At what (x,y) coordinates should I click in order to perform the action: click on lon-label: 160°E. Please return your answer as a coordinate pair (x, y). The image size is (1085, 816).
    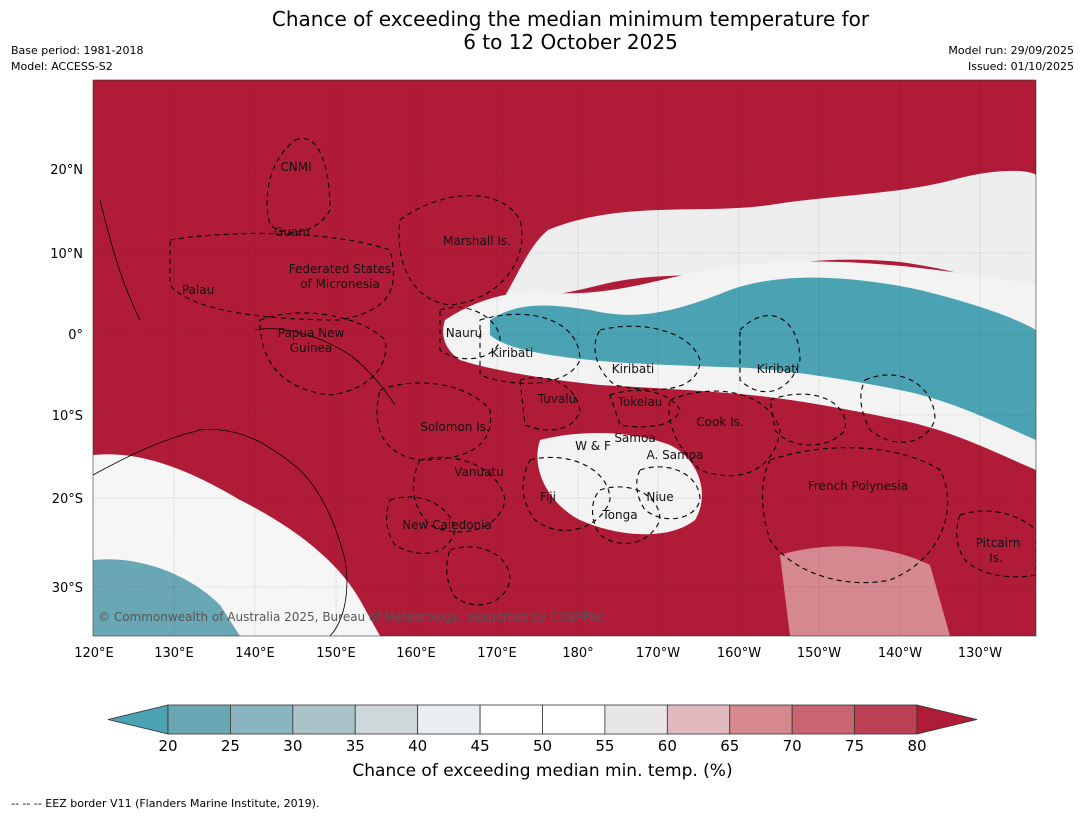
    Looking at the image, I should click on (416, 653).